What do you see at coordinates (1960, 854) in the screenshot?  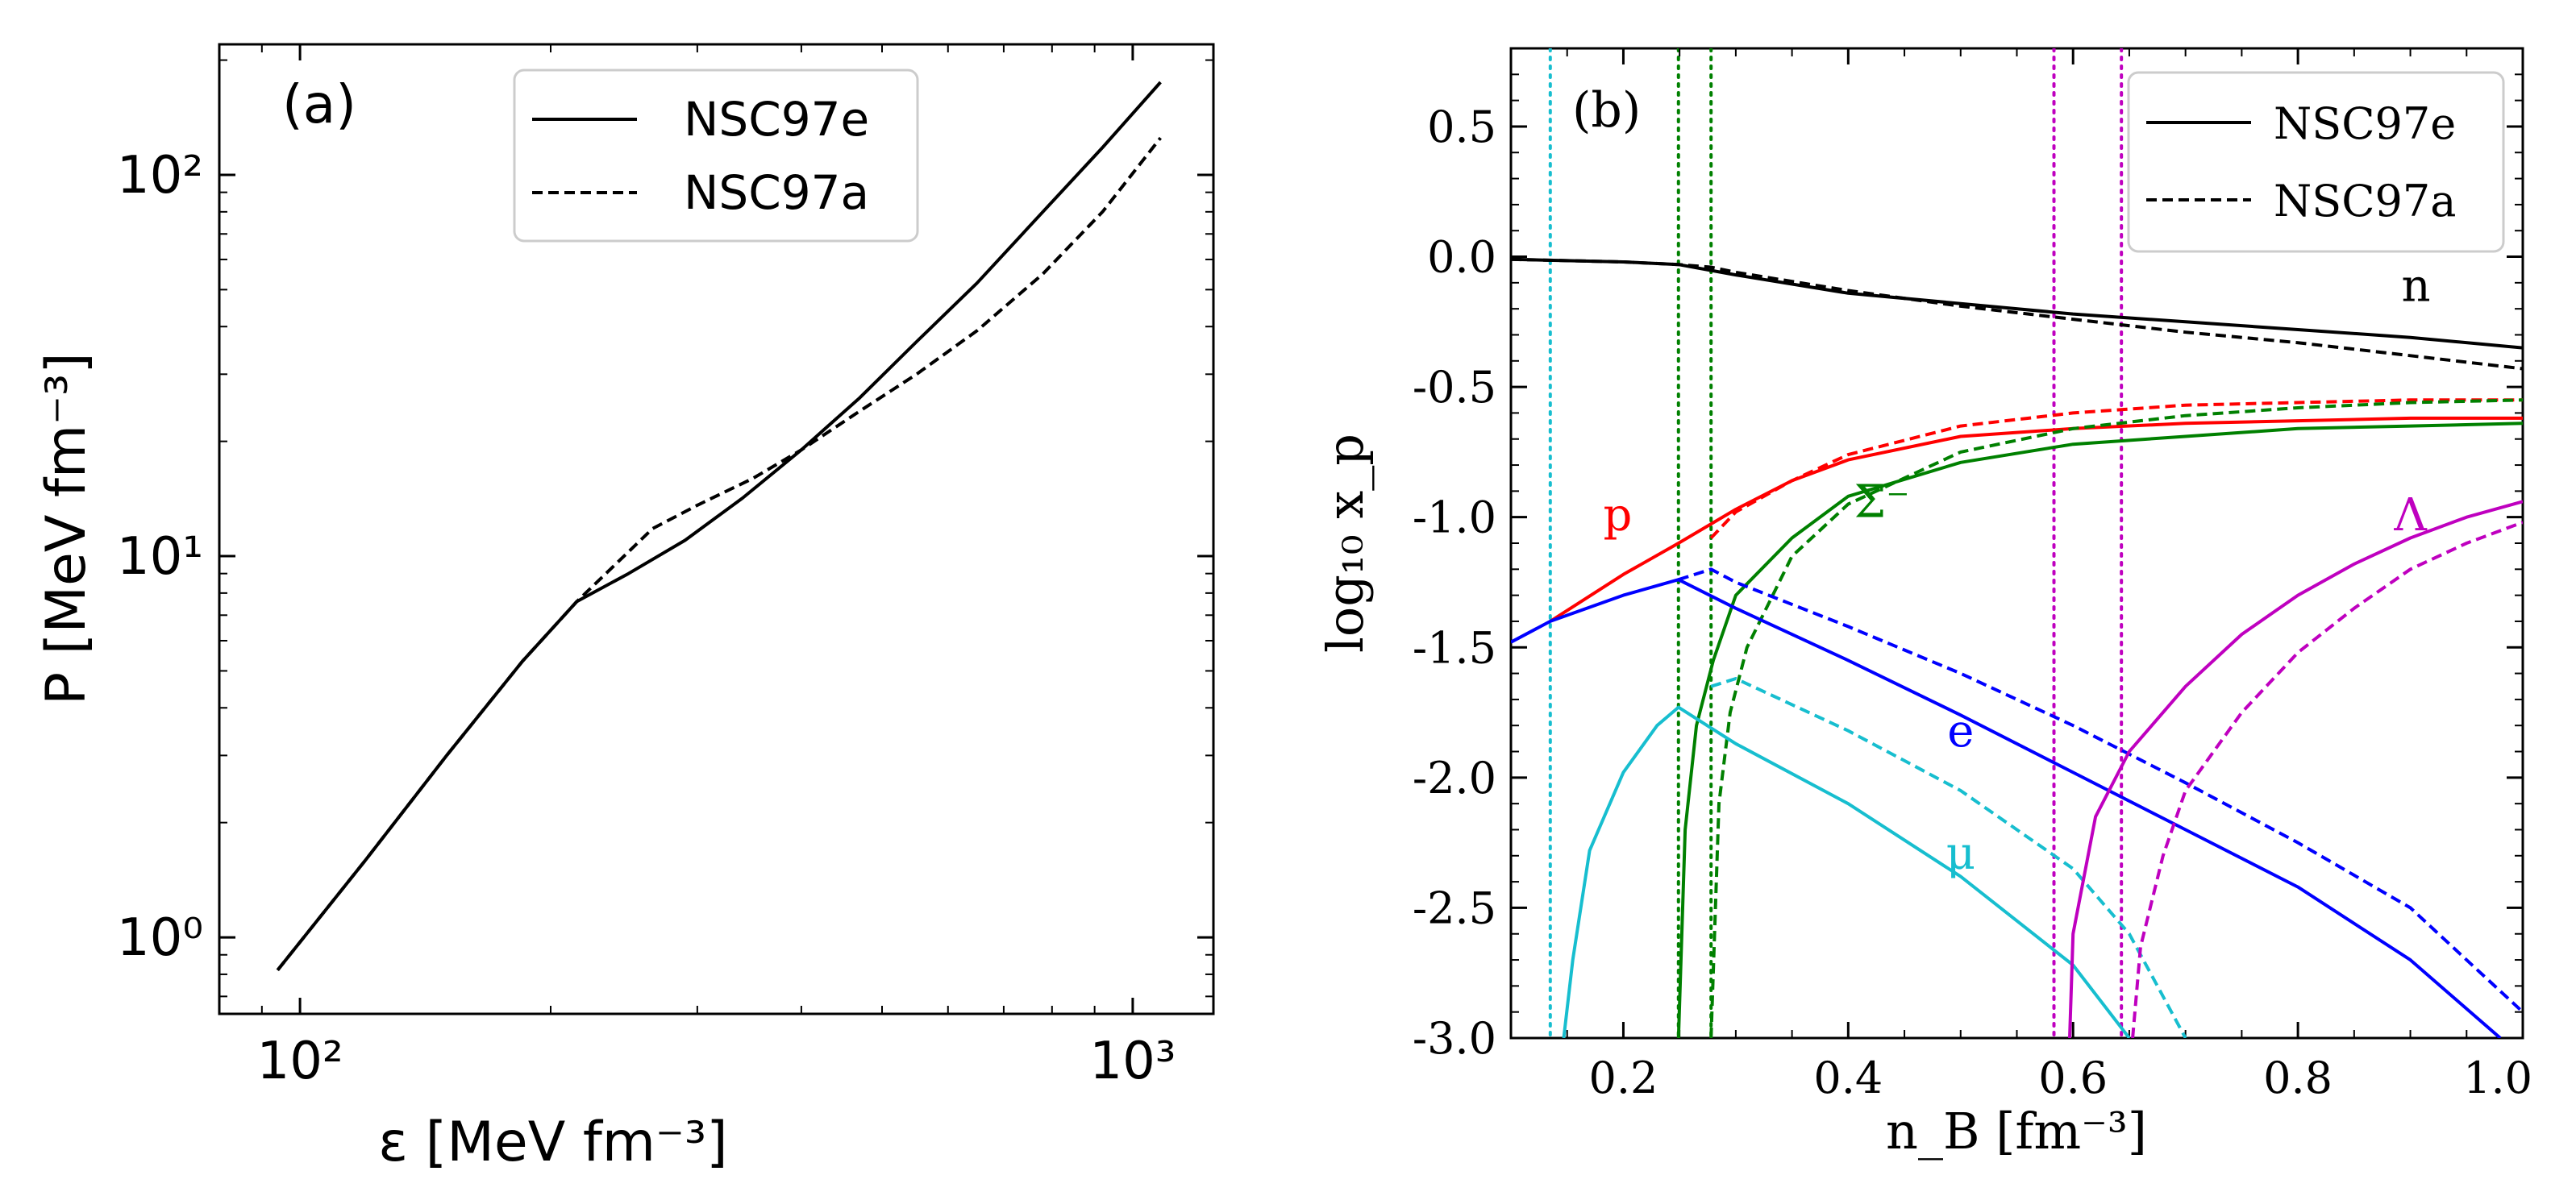 I see `panel-b-species-label-mu: μ` at bounding box center [1960, 854].